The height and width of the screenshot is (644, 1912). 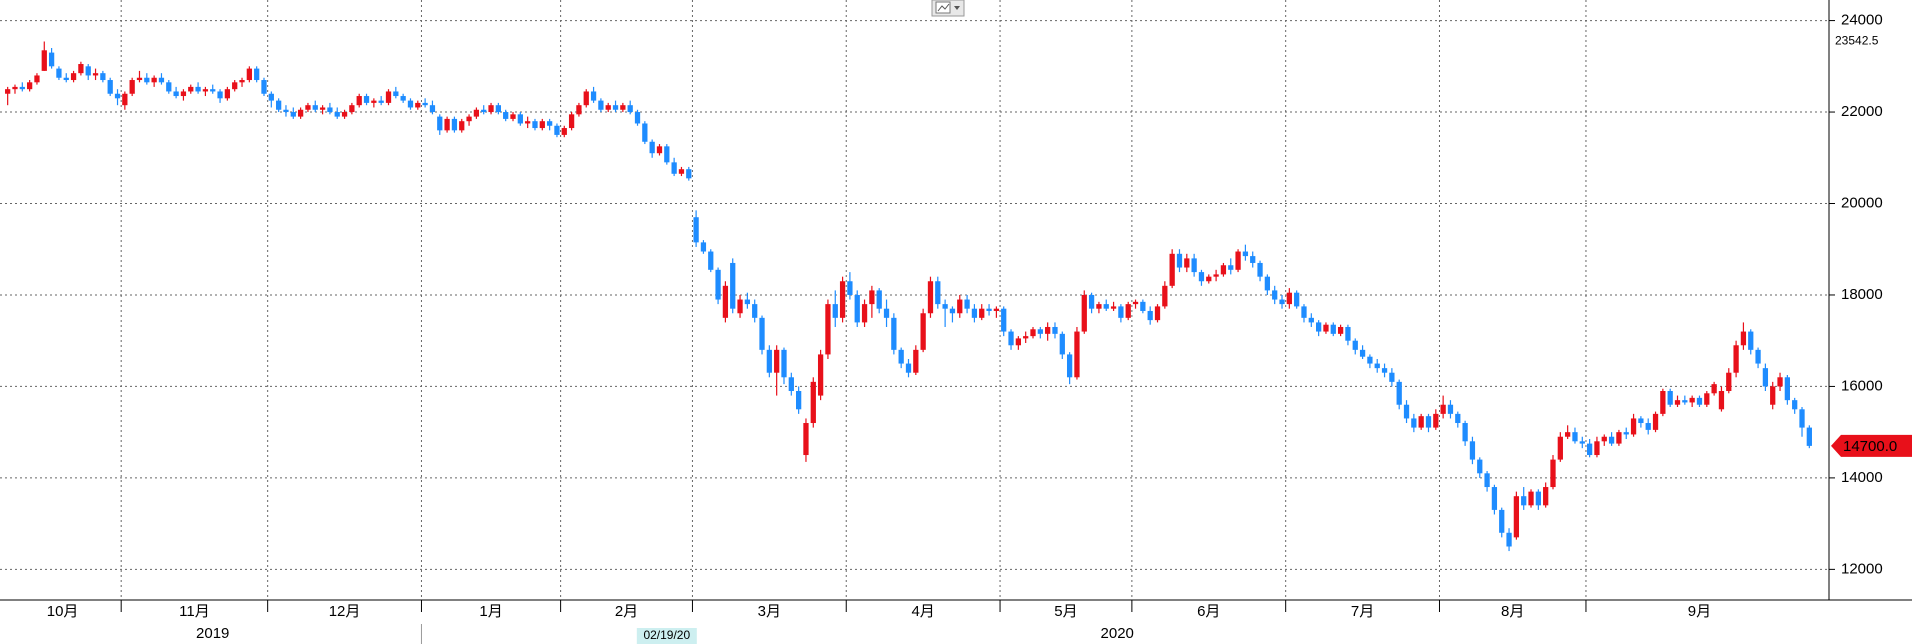 What do you see at coordinates (1512, 611) in the screenshot?
I see `x-tick-label: 8月` at bounding box center [1512, 611].